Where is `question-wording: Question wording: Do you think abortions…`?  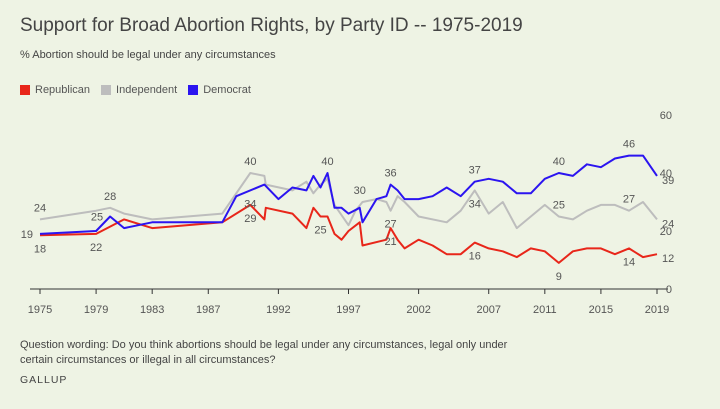
question-wording: Question wording: Do you think abortions… is located at coordinates (264, 352).